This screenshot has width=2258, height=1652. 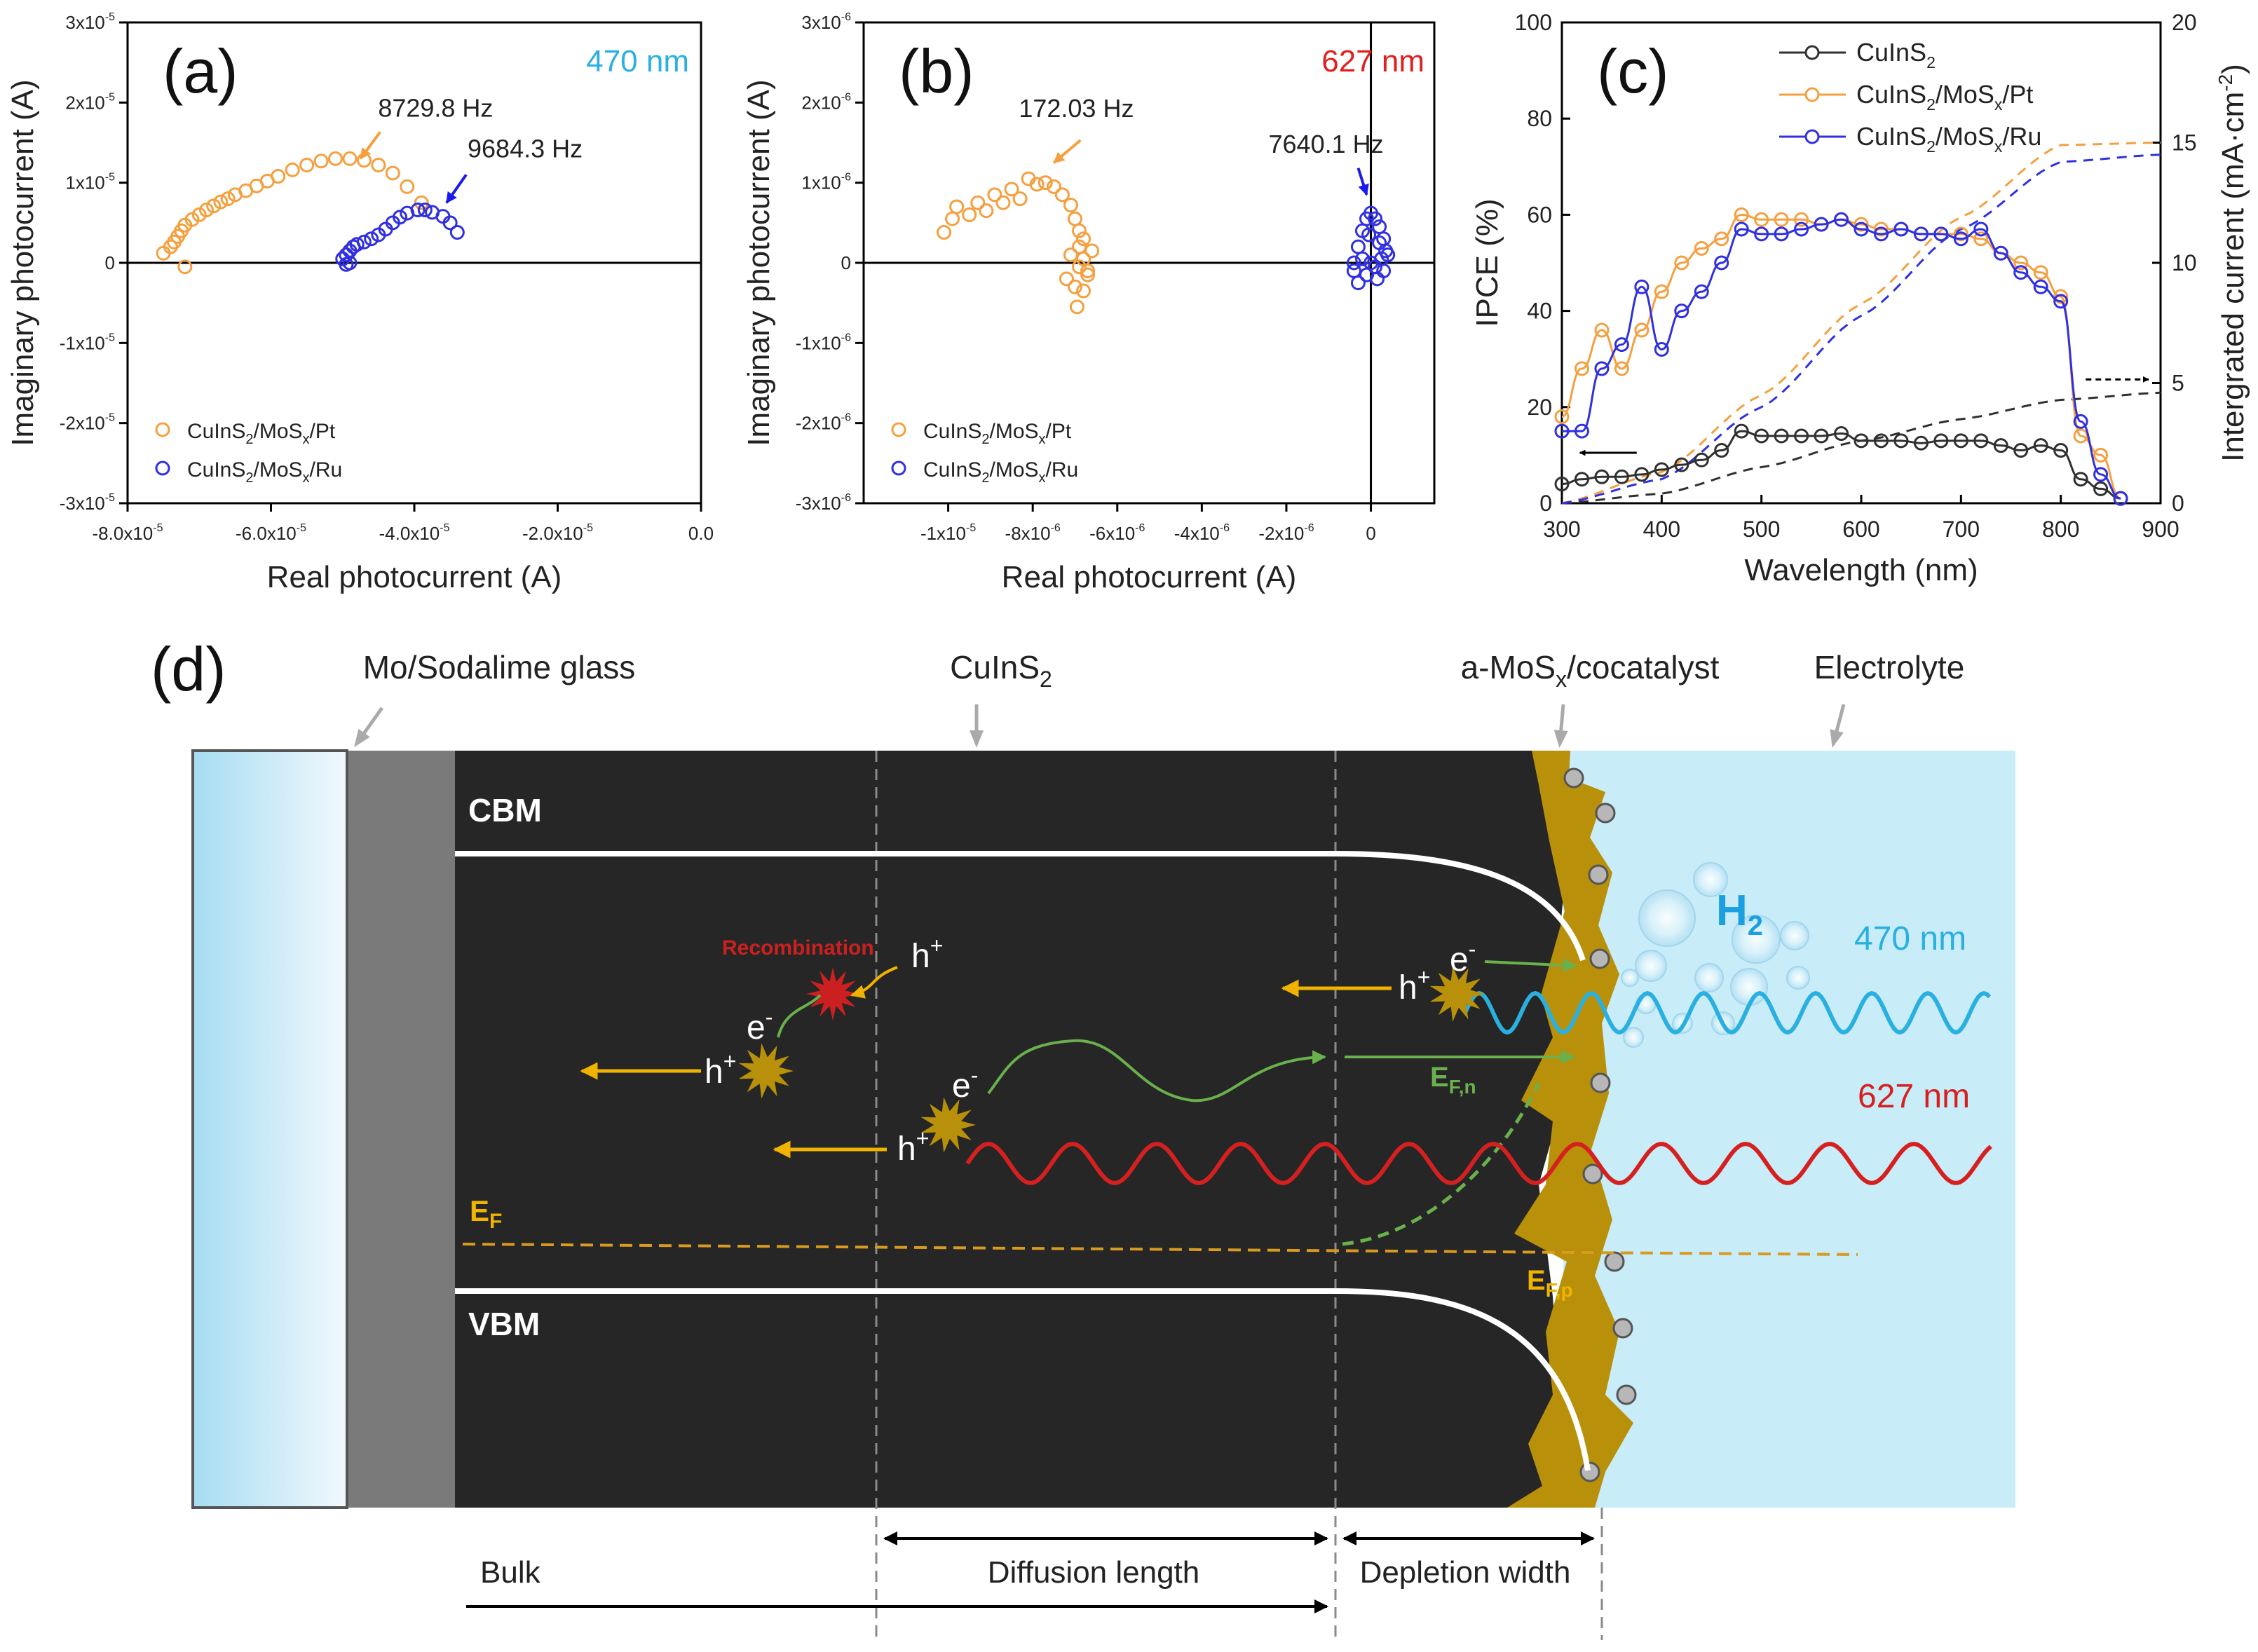 What do you see at coordinates (823, 503) in the screenshot?
I see `y-tick-label: -3x10⁻⁶` at bounding box center [823, 503].